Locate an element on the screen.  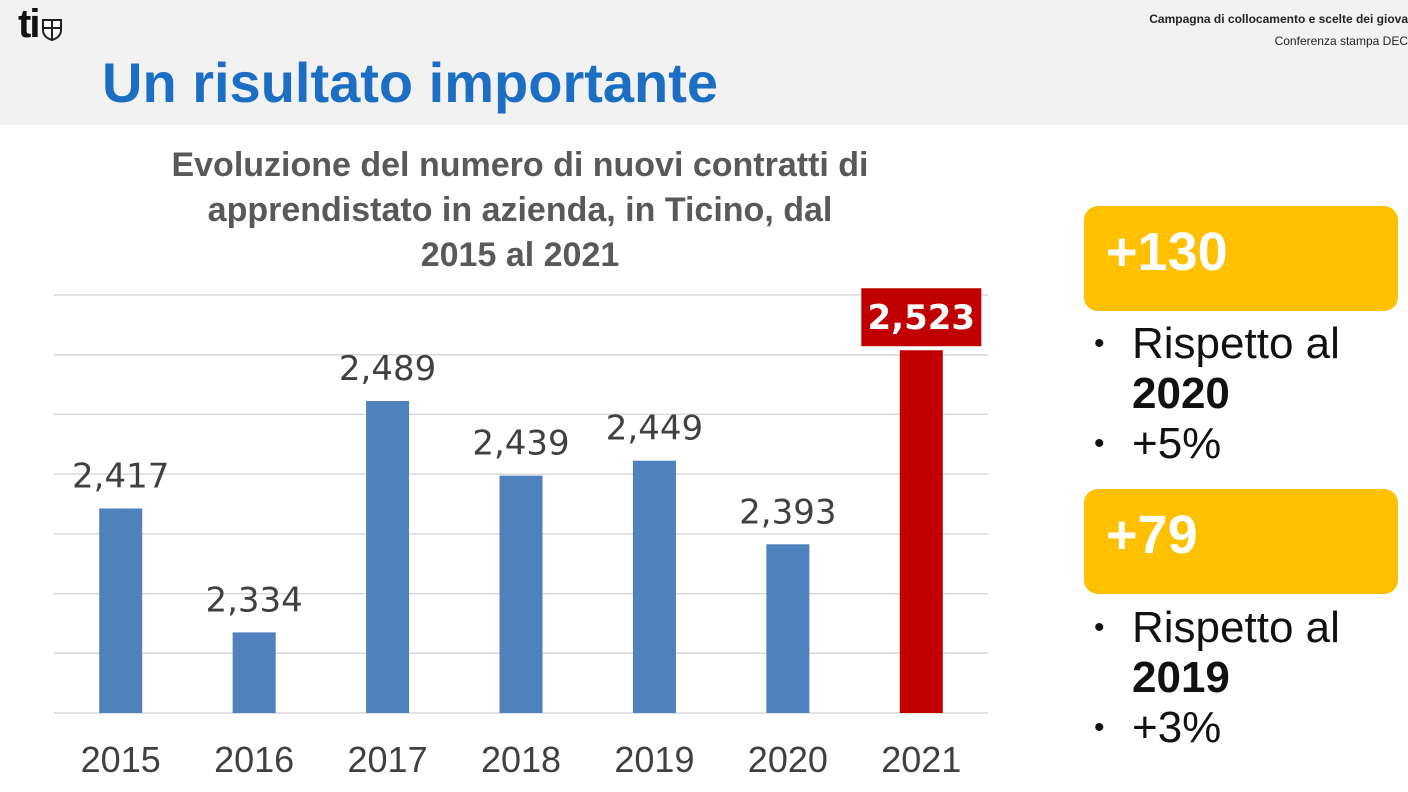
bullet-year: 2019 is located at coordinates (1181, 677).